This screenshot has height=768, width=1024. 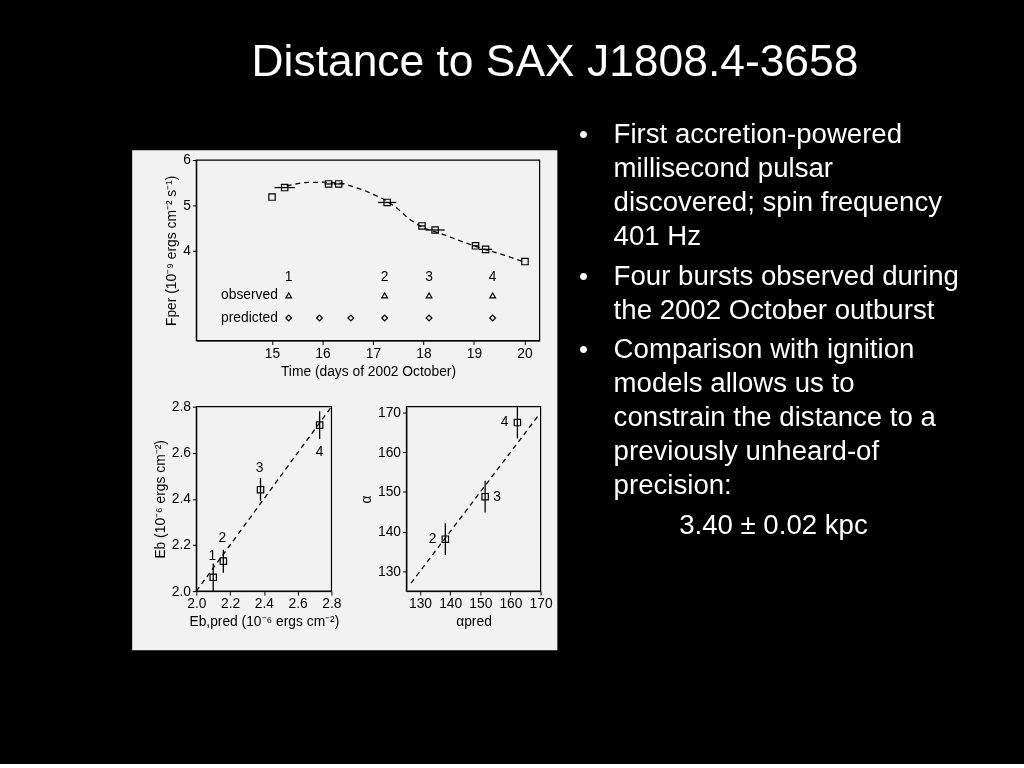 I want to click on y-tick-label: 130, so click(x=389, y=570).